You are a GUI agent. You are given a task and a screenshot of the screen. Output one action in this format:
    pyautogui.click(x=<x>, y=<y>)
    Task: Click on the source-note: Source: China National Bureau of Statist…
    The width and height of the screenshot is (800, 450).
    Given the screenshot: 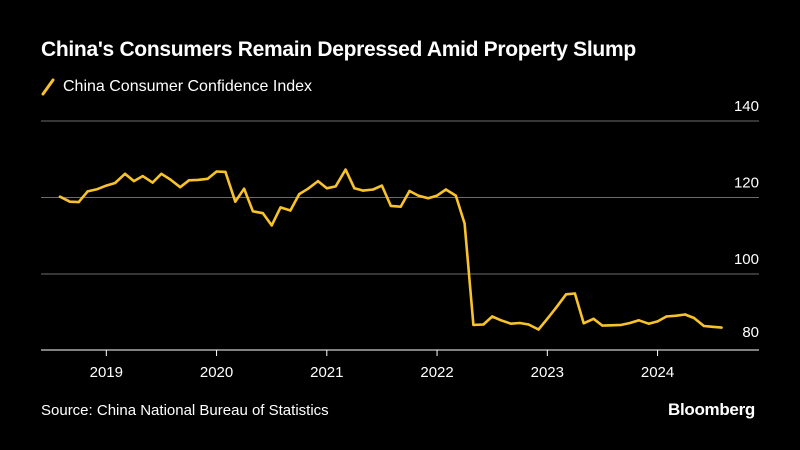 What is the action you would take?
    pyautogui.click(x=185, y=410)
    